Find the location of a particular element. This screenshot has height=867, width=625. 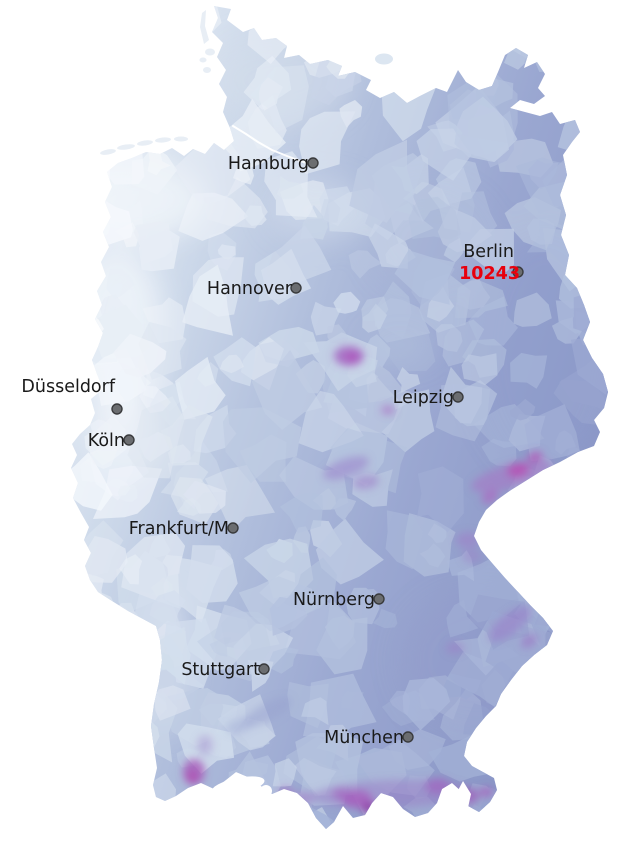

island-sylt is located at coordinates (204, 27).